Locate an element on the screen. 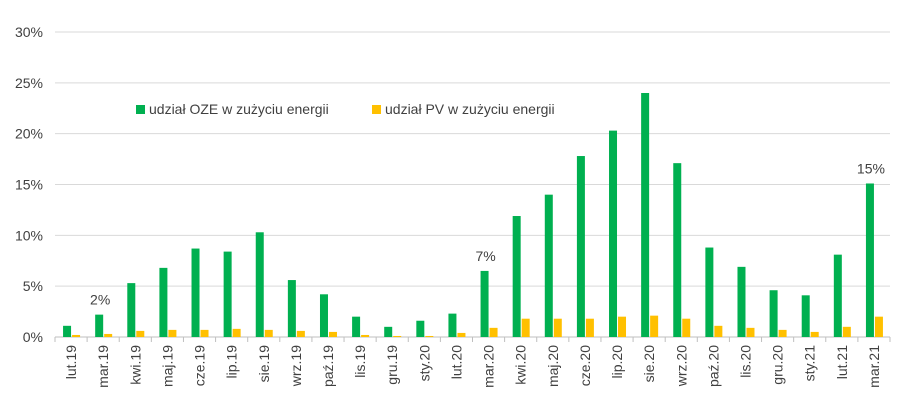 This screenshot has height=416, width=900. y-tick-label: 30% is located at coordinates (29, 32).